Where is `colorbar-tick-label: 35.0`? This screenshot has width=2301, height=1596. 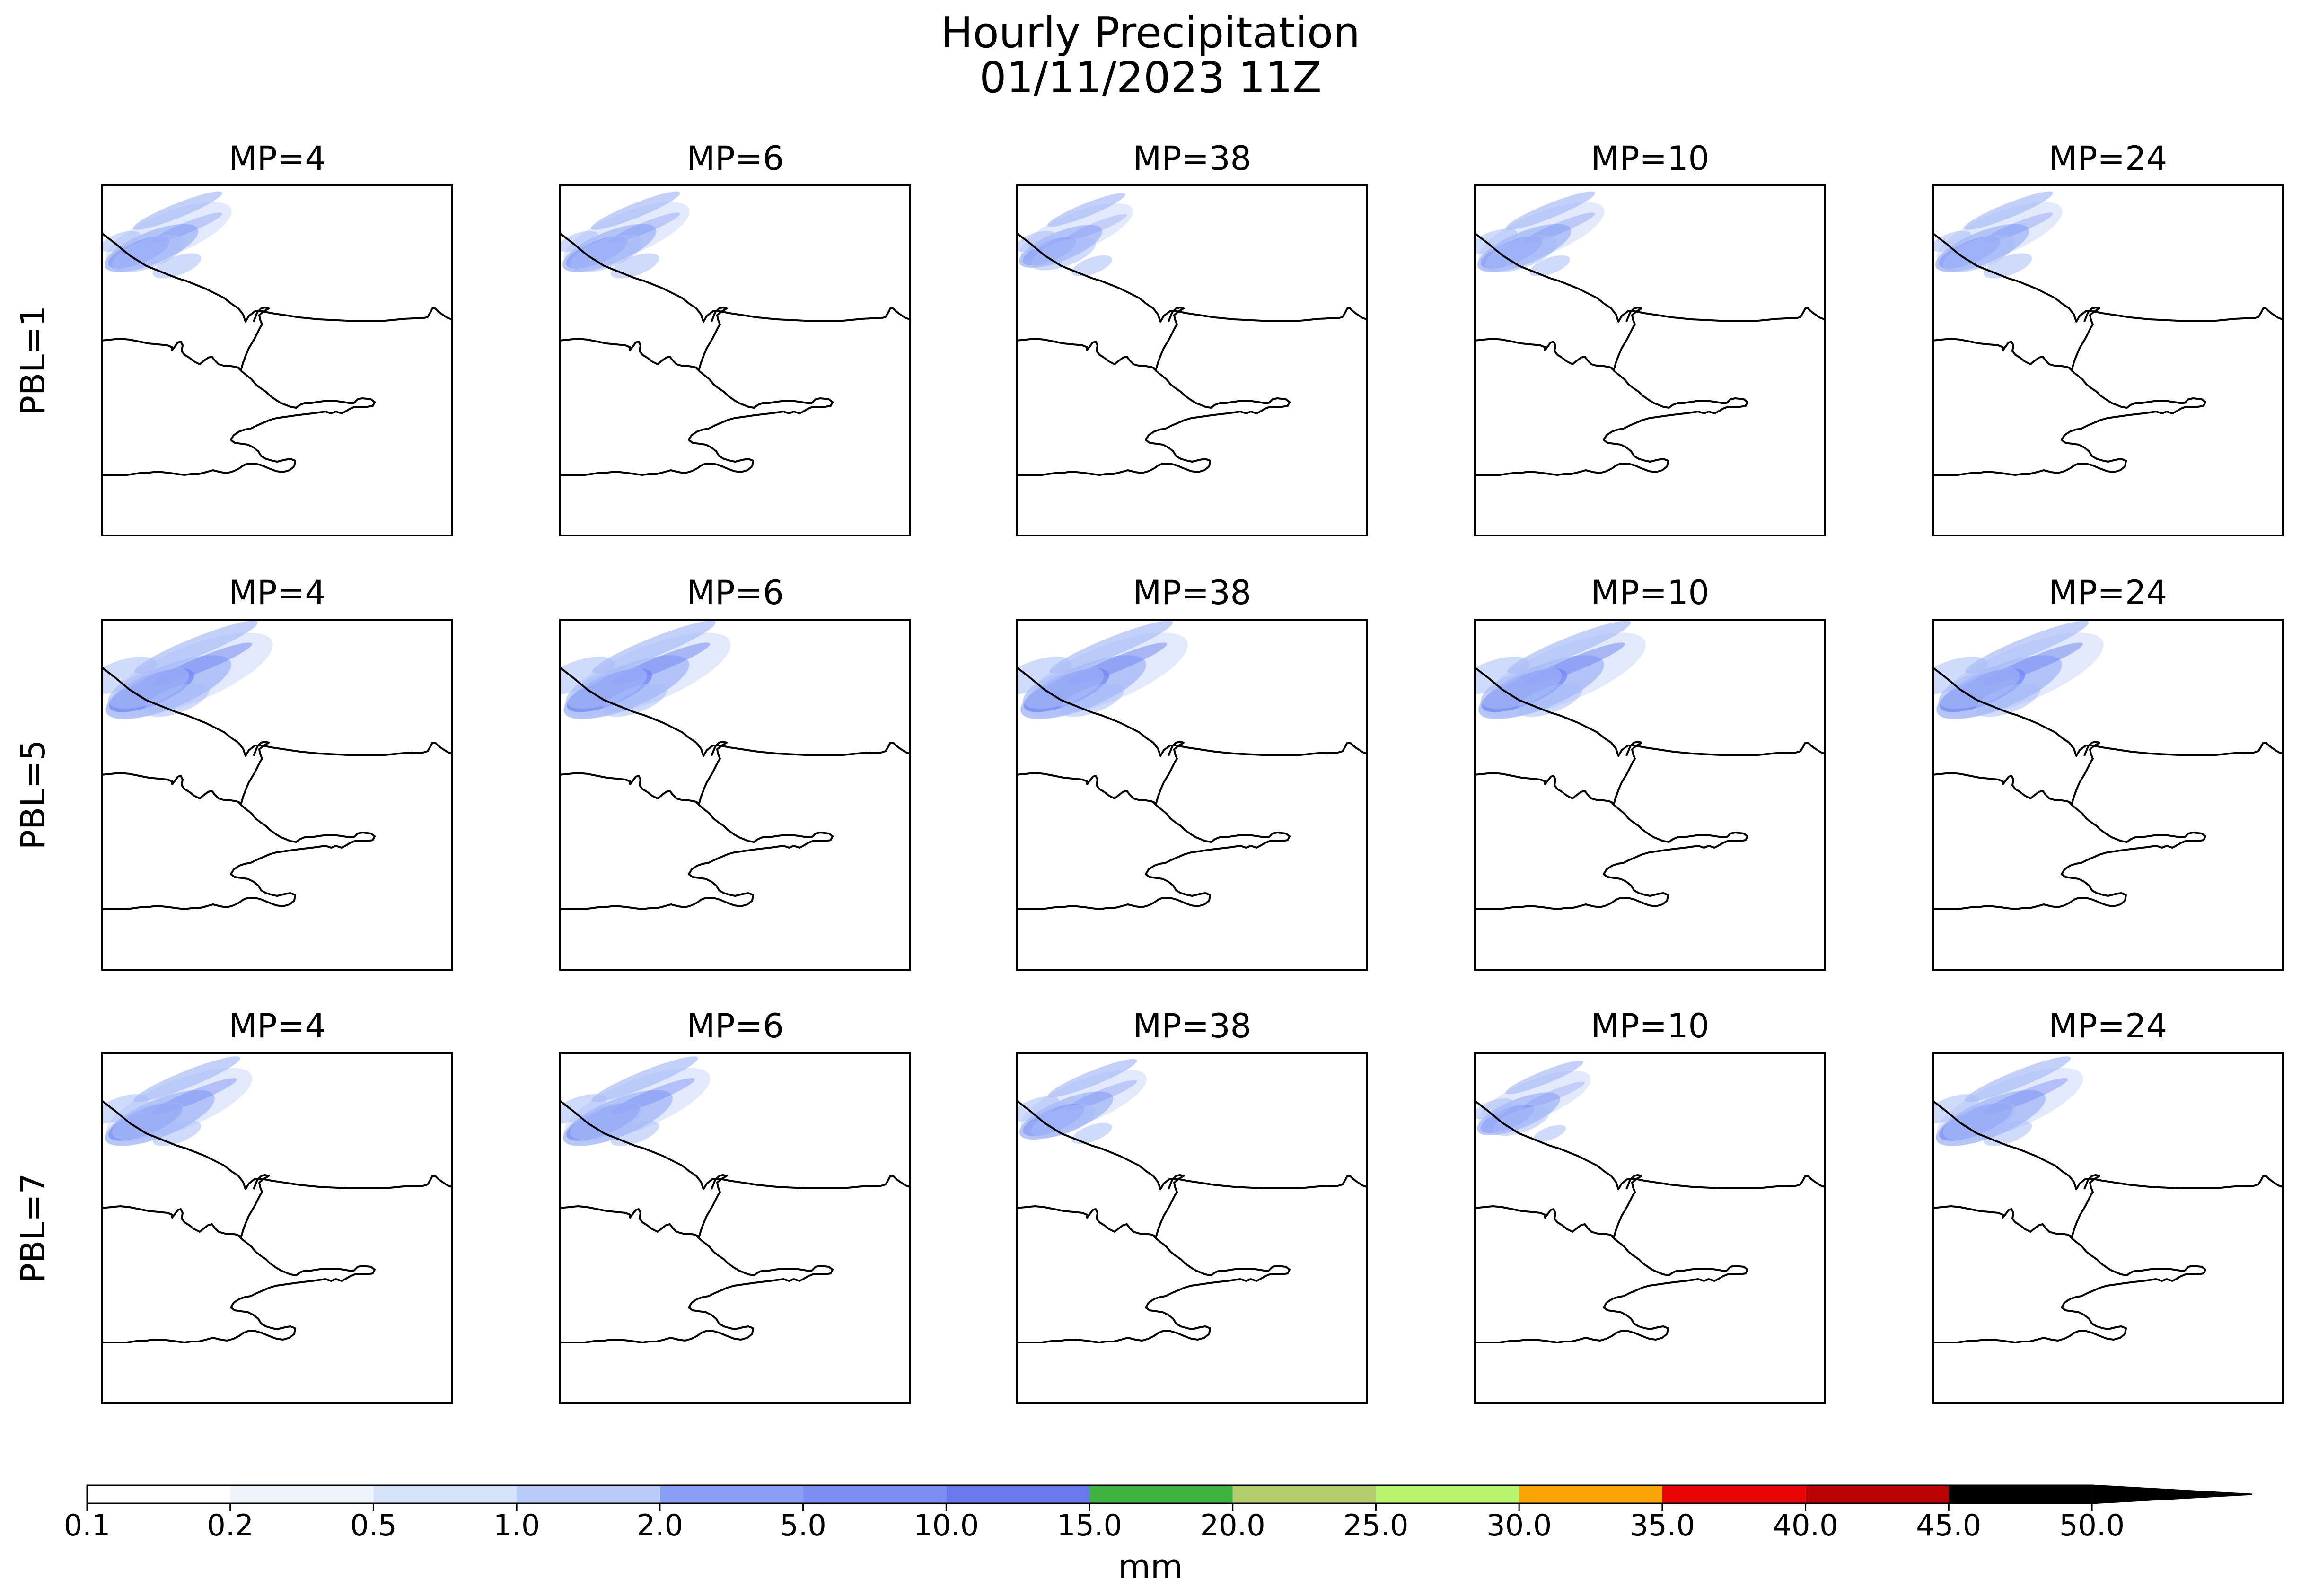 colorbar-tick-label: 35.0 is located at coordinates (1662, 1525).